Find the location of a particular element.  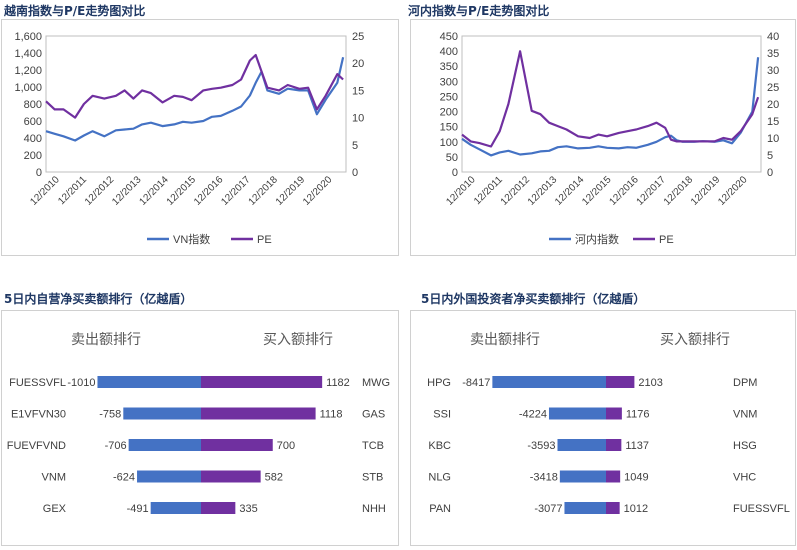

buy-name-label: MWG is located at coordinates (376, 383).